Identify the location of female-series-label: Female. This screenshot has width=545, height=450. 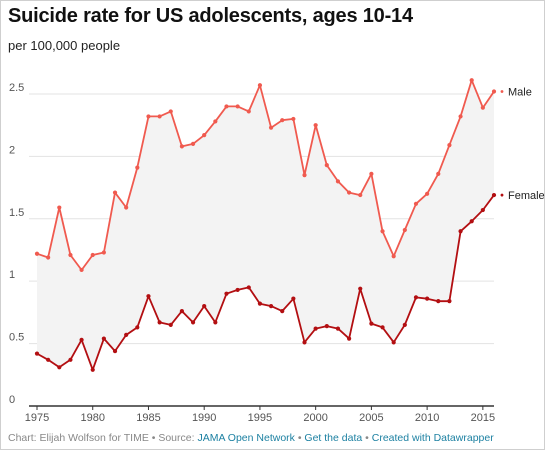
(526, 196).